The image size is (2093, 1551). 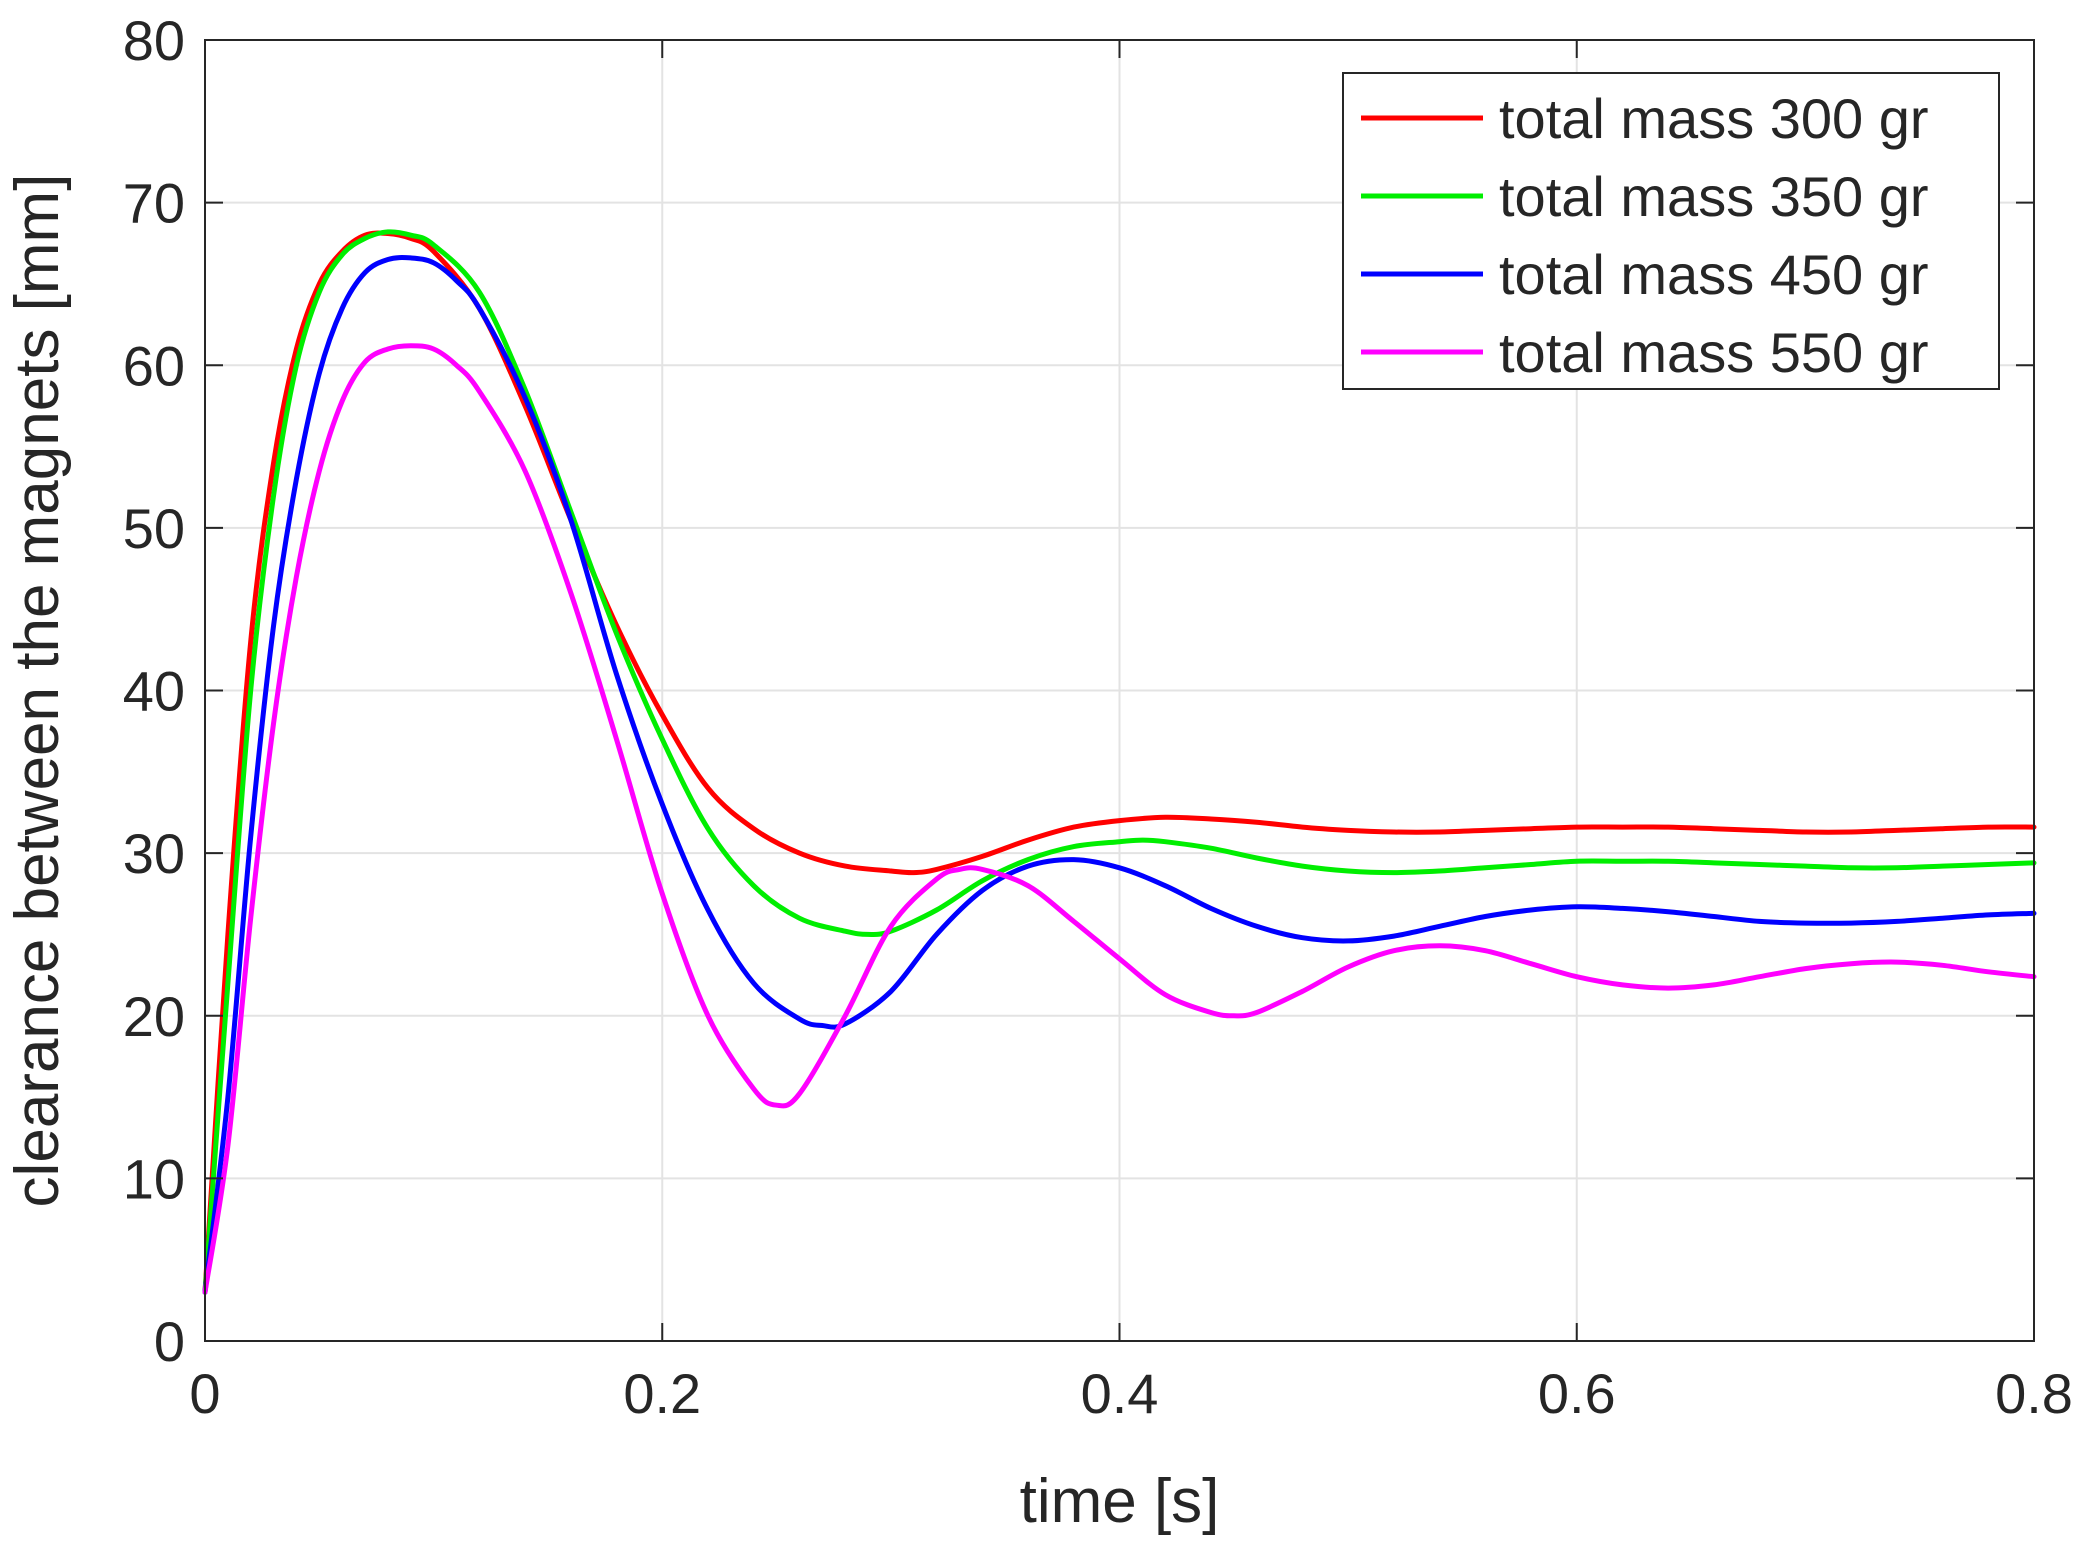 What do you see at coordinates (1714, 196) in the screenshot?
I see `legend-label-2: total mass 350 gr` at bounding box center [1714, 196].